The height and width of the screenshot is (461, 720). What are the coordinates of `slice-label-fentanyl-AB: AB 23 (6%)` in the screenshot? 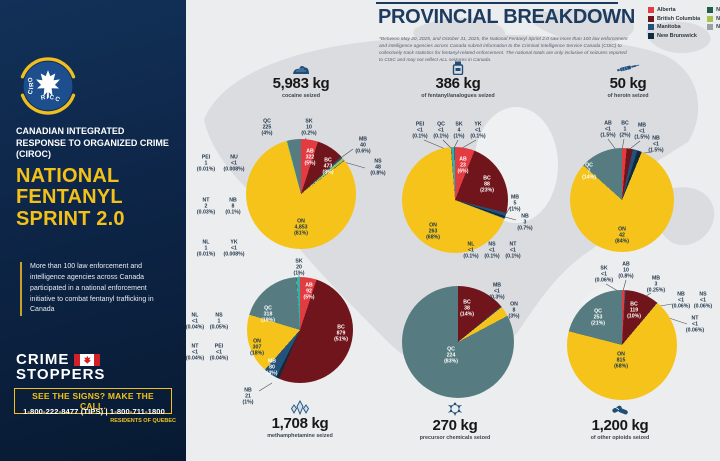 It's located at (463, 166).